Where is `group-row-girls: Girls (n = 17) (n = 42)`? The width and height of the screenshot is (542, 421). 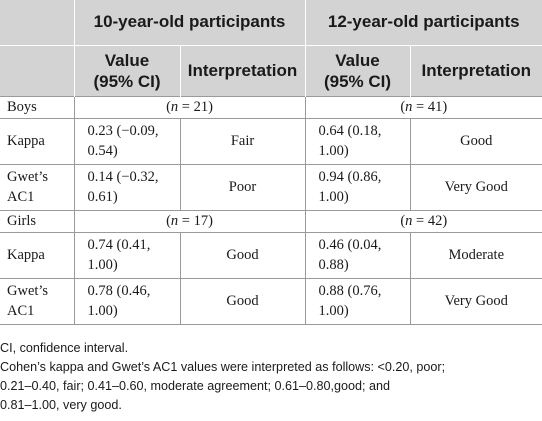 group-row-girls: Girls (n = 17) (n = 42) is located at coordinates (271, 220).